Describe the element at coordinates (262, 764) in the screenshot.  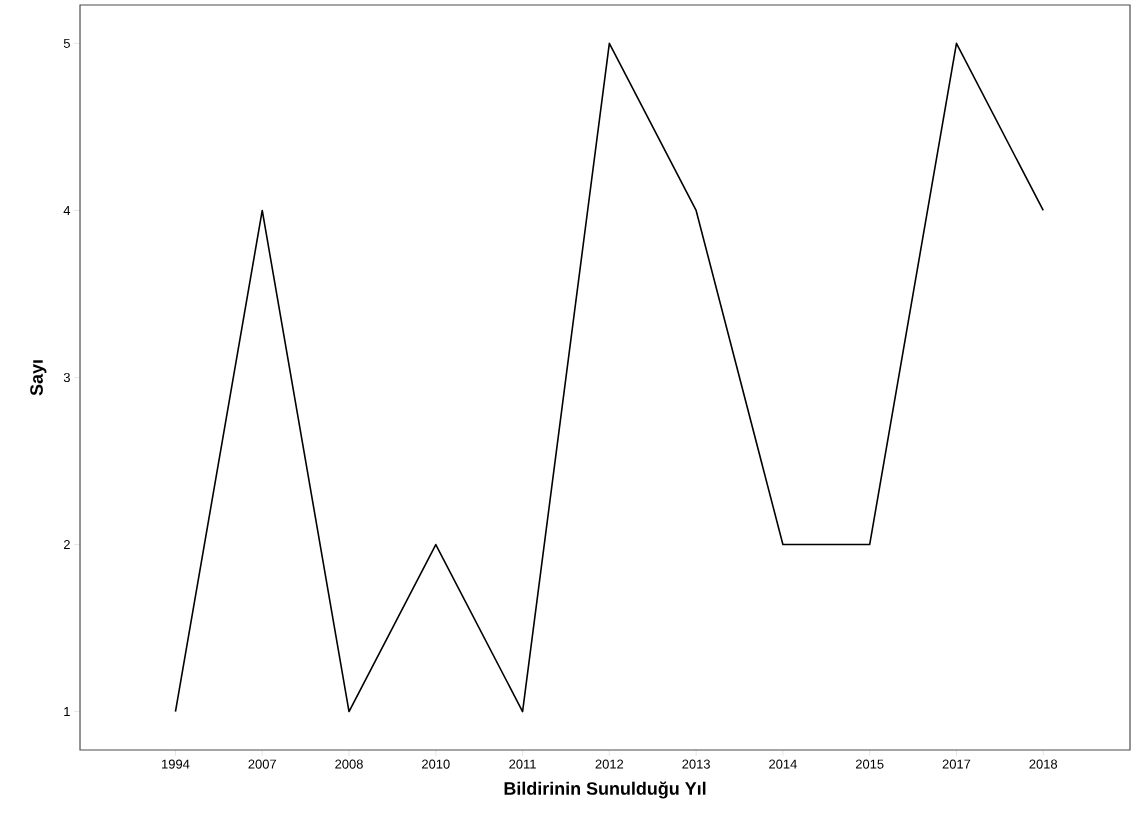
I see `x-tick-label: 2007` at that location.